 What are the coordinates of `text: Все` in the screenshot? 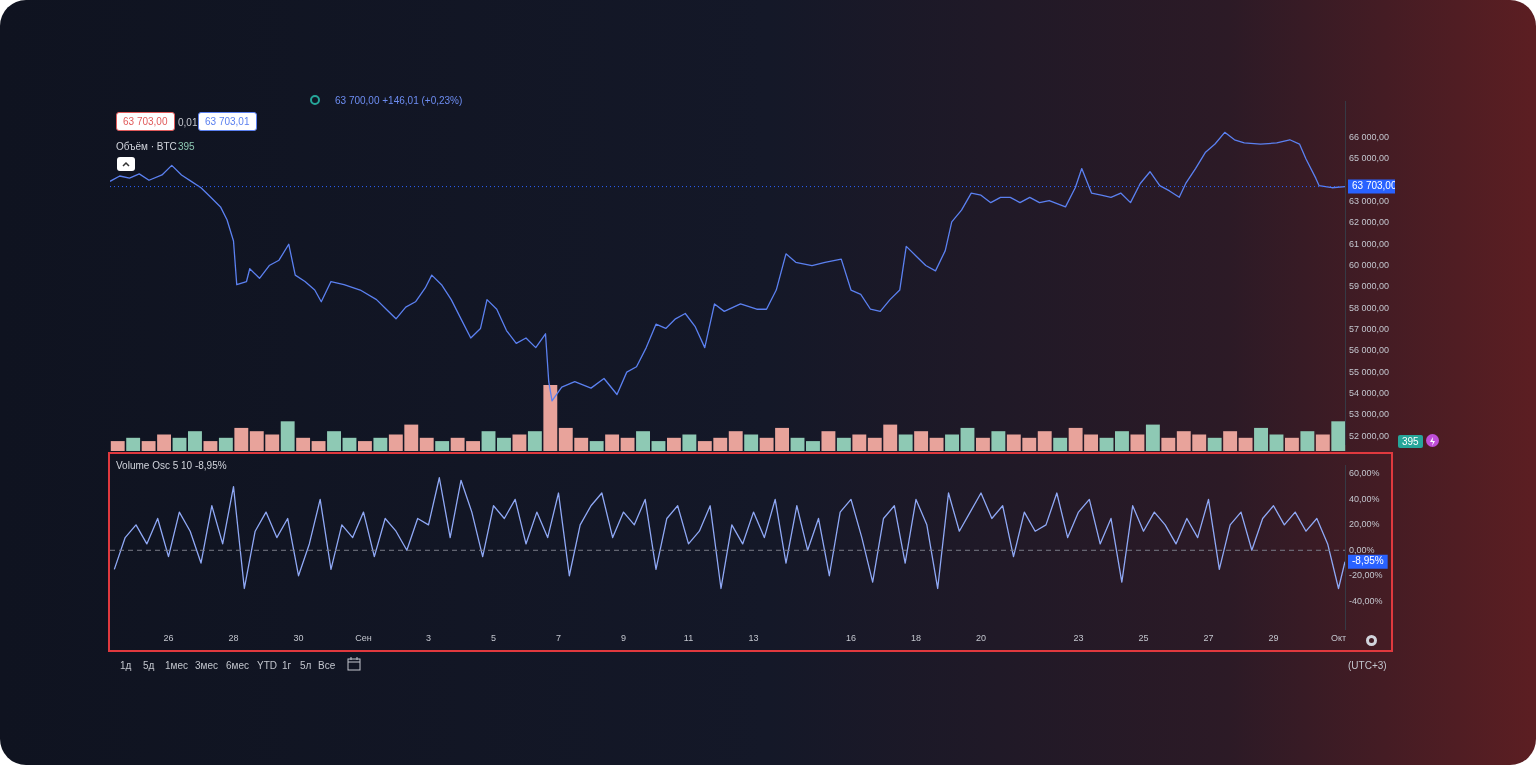 It's located at (327, 665).